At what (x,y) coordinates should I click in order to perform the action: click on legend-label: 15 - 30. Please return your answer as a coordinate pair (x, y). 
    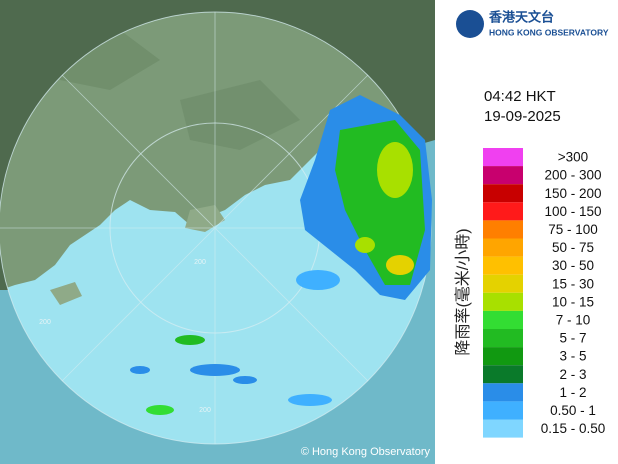
    Looking at the image, I should click on (573, 283).